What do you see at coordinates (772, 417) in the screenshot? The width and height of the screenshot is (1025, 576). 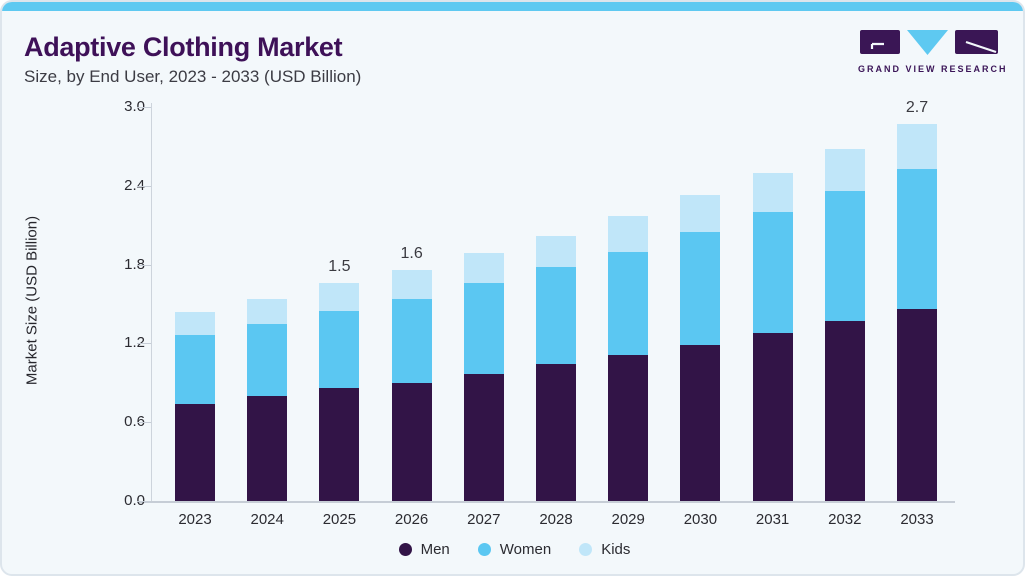 I see `bar-segment-men-2031` at bounding box center [772, 417].